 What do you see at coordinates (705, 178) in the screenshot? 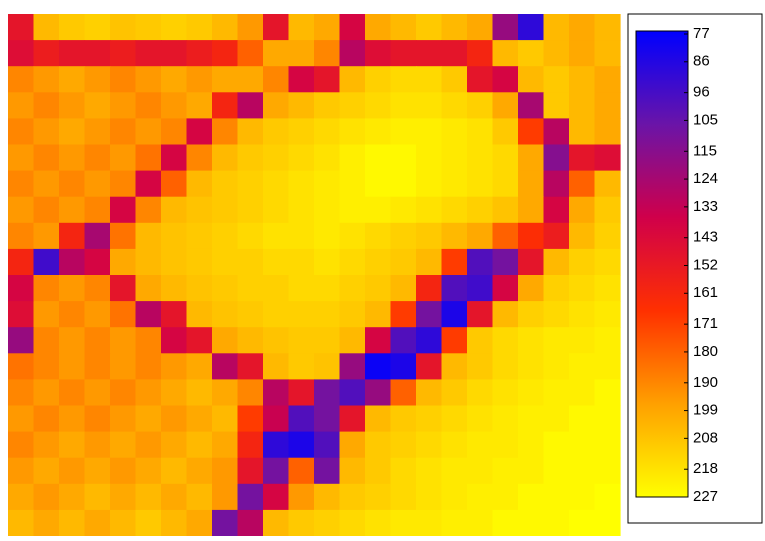
I see `colorbar-tick-label: 124` at bounding box center [705, 178].